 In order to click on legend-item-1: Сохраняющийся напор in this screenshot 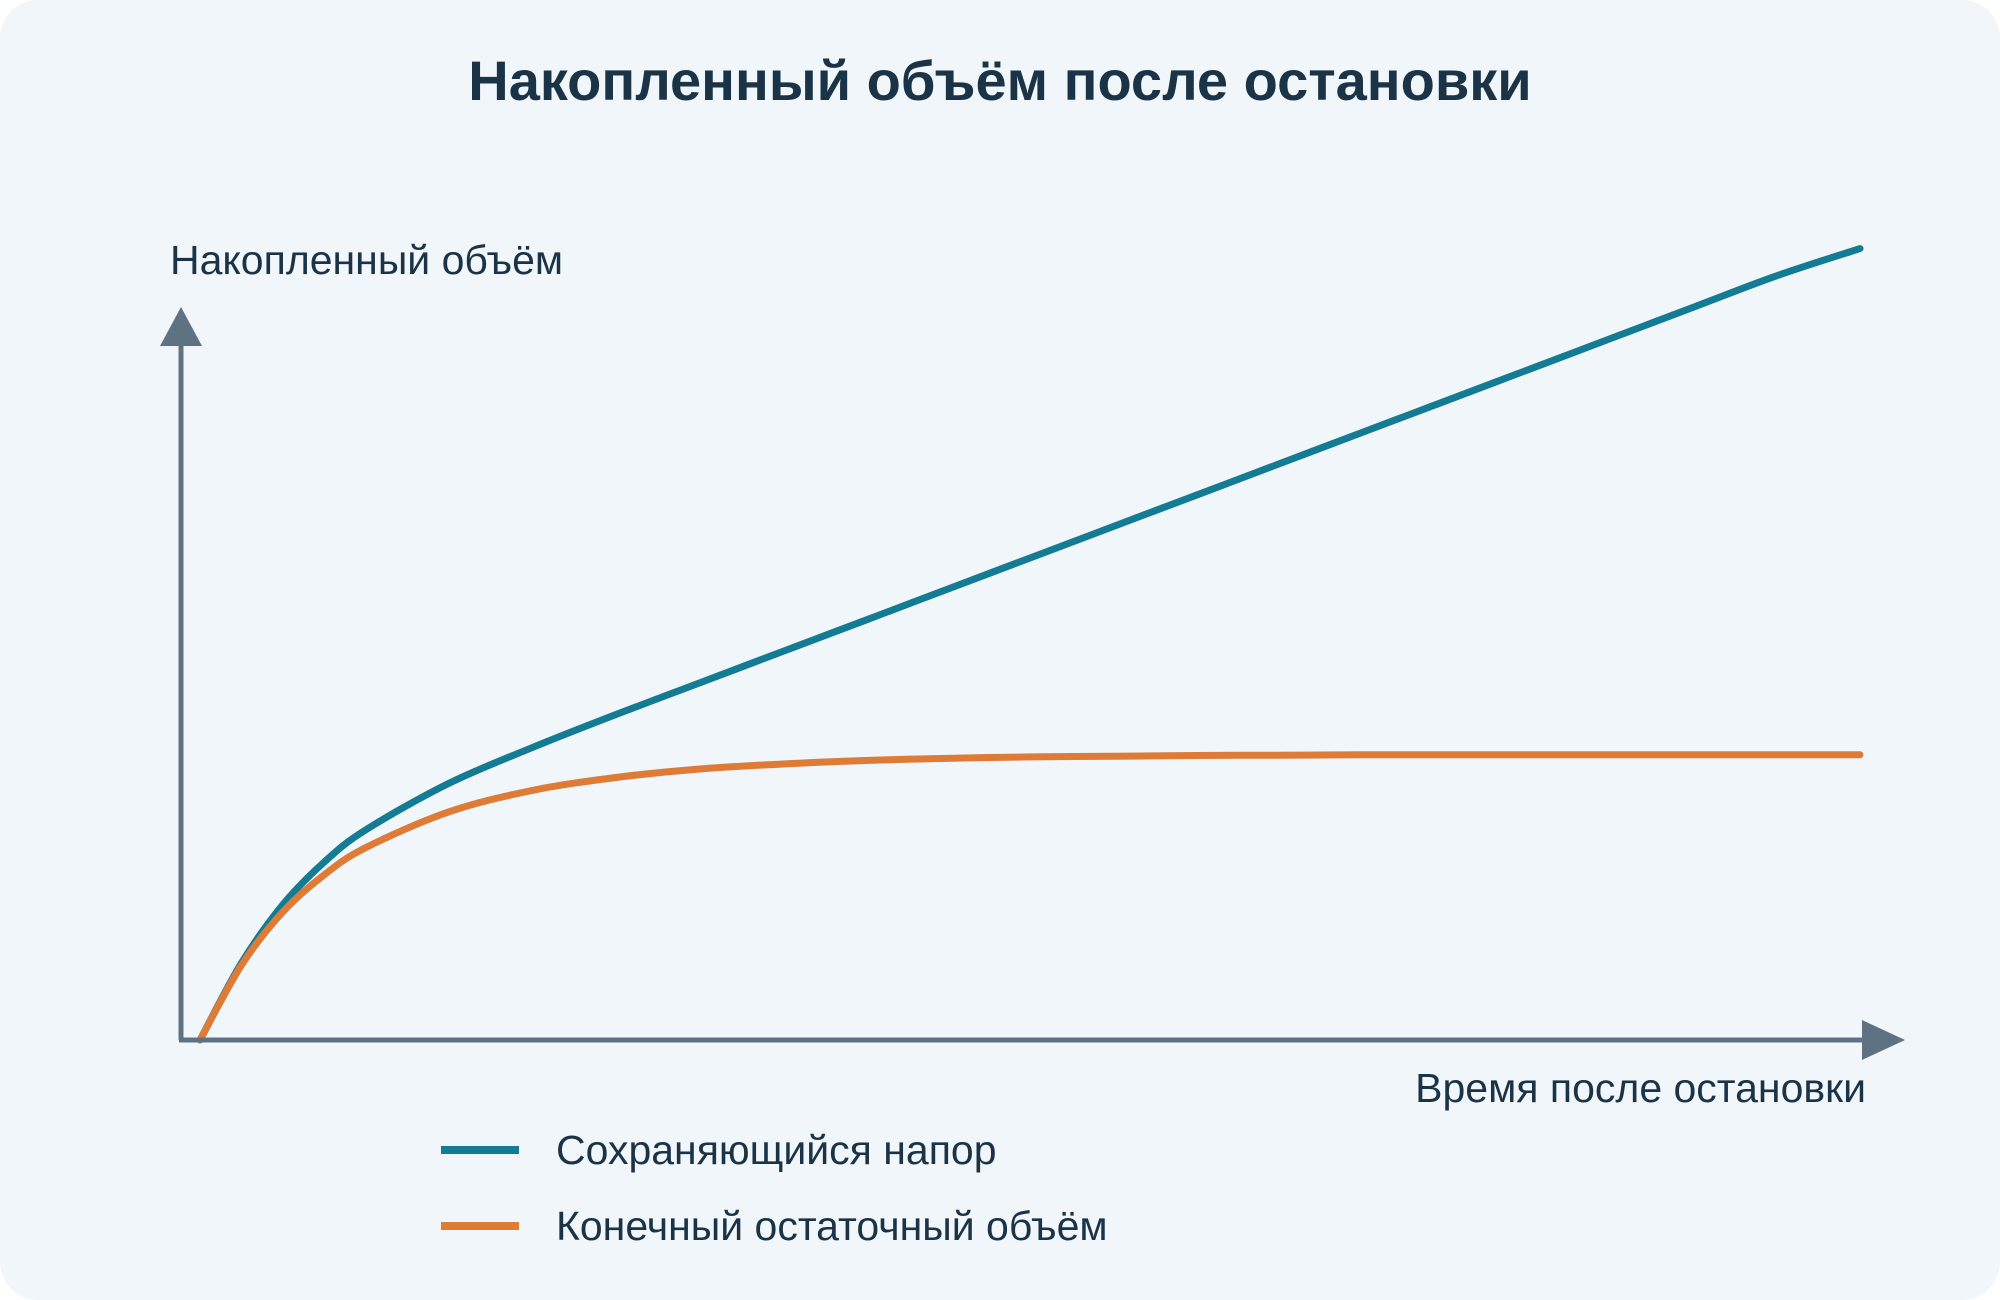, I will do `click(719, 1150)`.